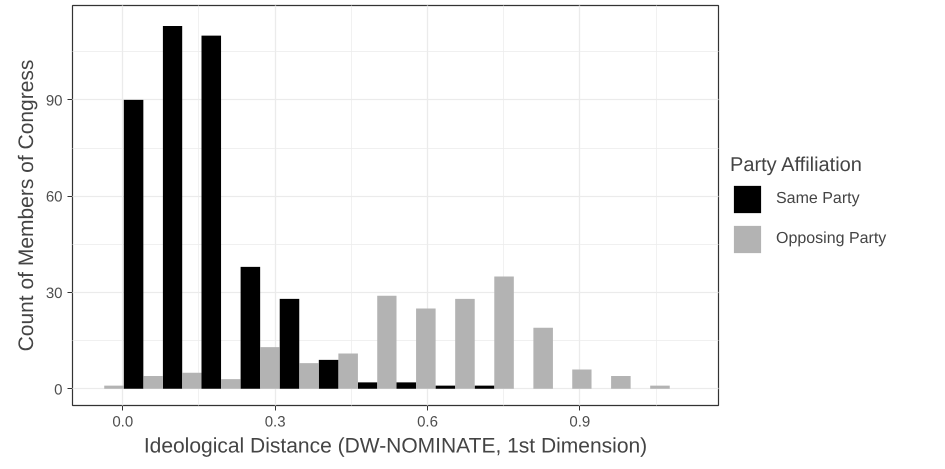 The height and width of the screenshot is (469, 945). I want to click on y-axis-title: Count of Members of Congress, so click(26, 206).